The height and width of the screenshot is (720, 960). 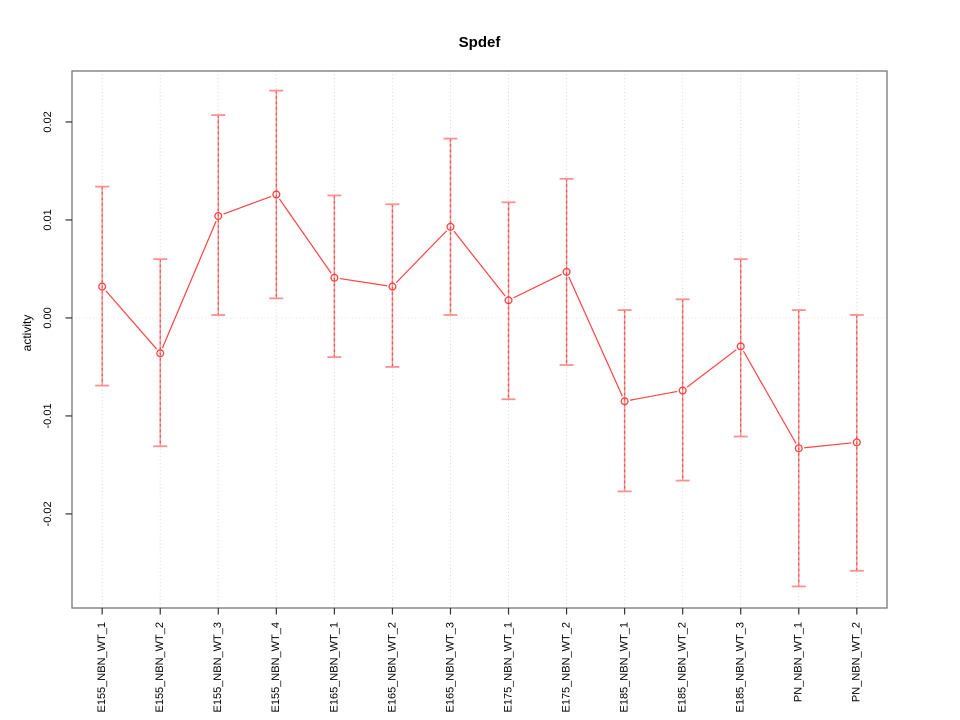 What do you see at coordinates (160, 667) in the screenshot?
I see `x-tick-label: E155_NBN_WT_2` at bounding box center [160, 667].